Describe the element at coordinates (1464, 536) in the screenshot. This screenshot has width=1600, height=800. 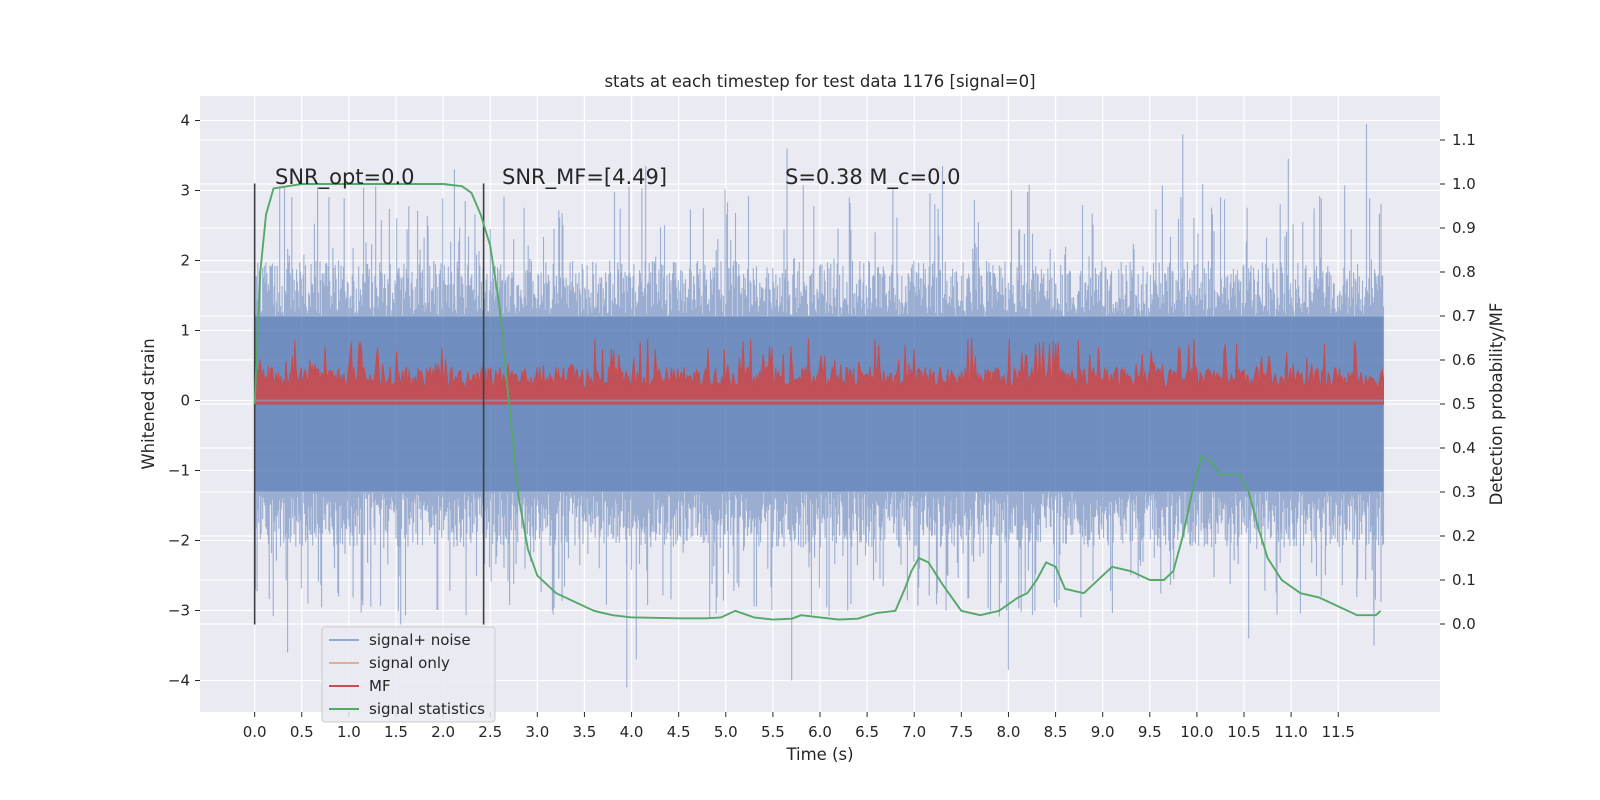
I see `y-right-tick-label: 0.2` at that location.